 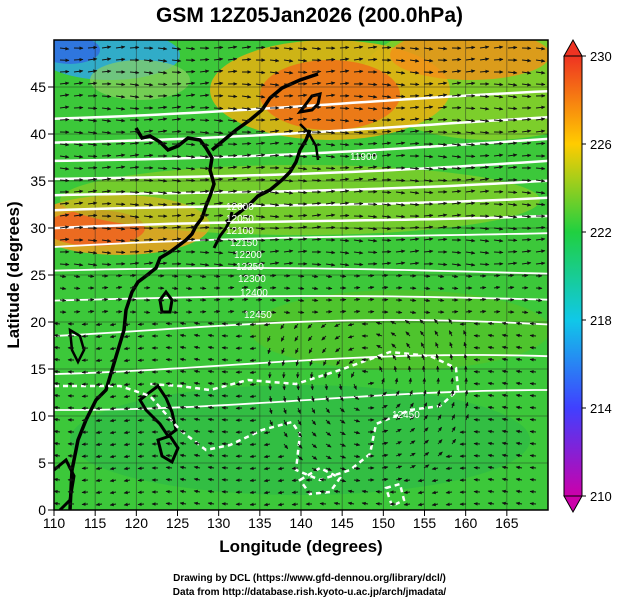 I want to click on x-tick-label: 145, so click(x=342, y=523).